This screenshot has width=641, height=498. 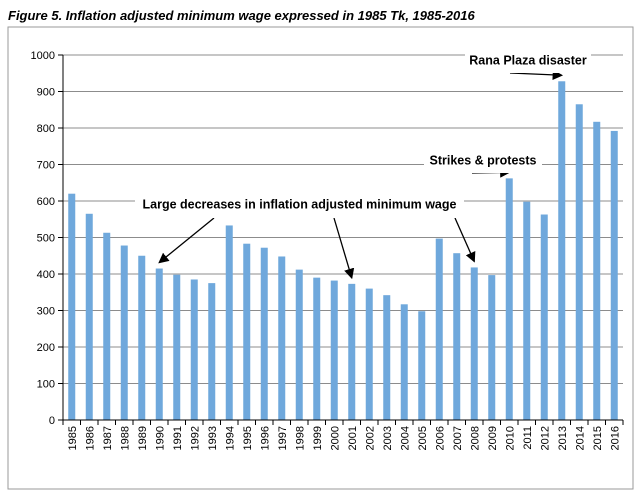 What do you see at coordinates (283, 438) in the screenshot?
I see `x-tick-label: 1997` at bounding box center [283, 438].